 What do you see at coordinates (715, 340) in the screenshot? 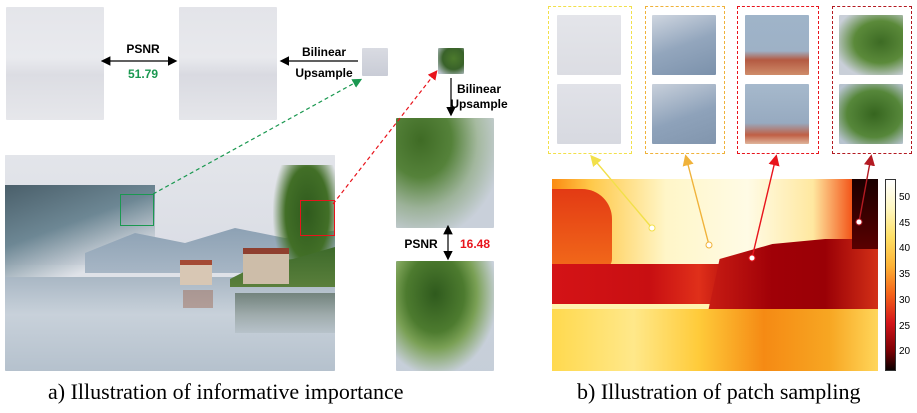
I see `heatmap-bottom-band` at bounding box center [715, 340].